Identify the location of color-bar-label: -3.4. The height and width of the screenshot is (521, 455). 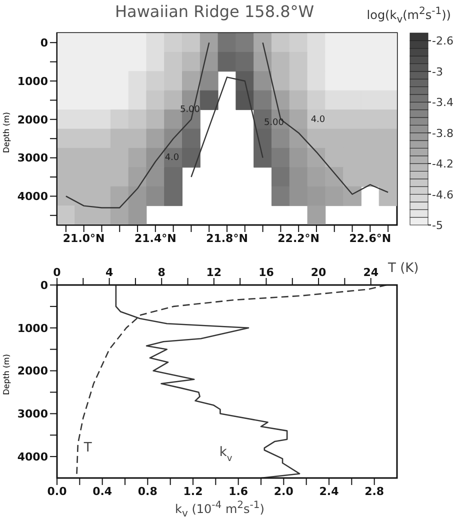
(443, 103).